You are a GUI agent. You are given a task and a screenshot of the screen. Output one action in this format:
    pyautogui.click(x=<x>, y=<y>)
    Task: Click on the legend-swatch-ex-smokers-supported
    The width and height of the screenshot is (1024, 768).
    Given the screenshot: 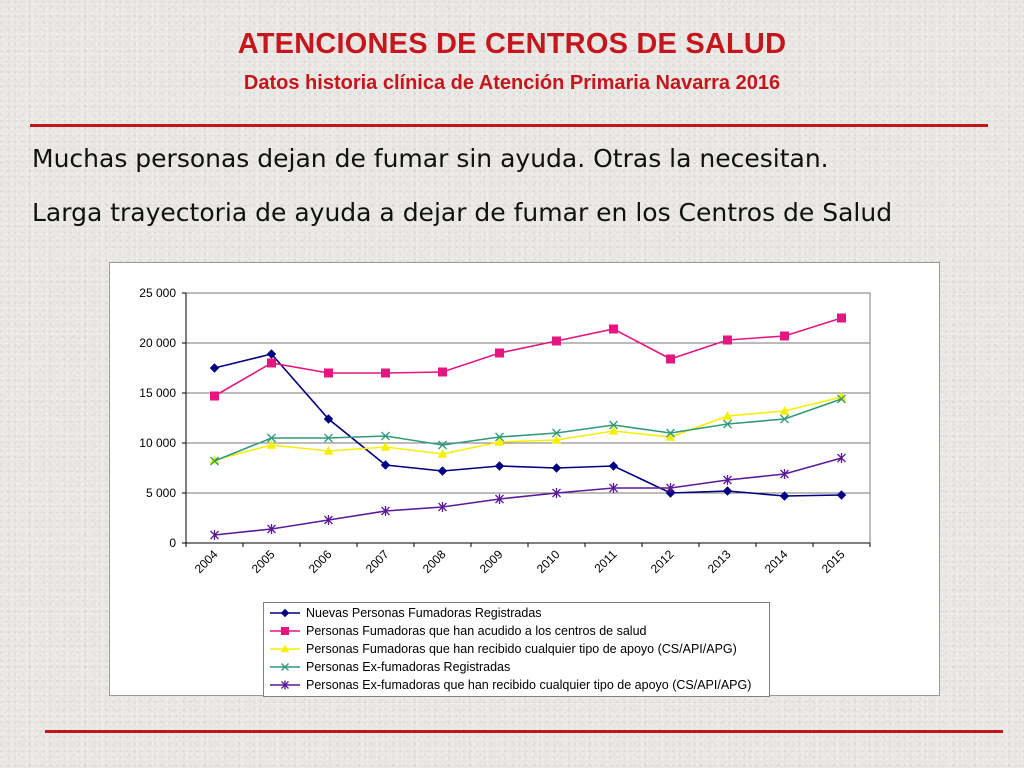 What is the action you would take?
    pyautogui.click(x=285, y=685)
    